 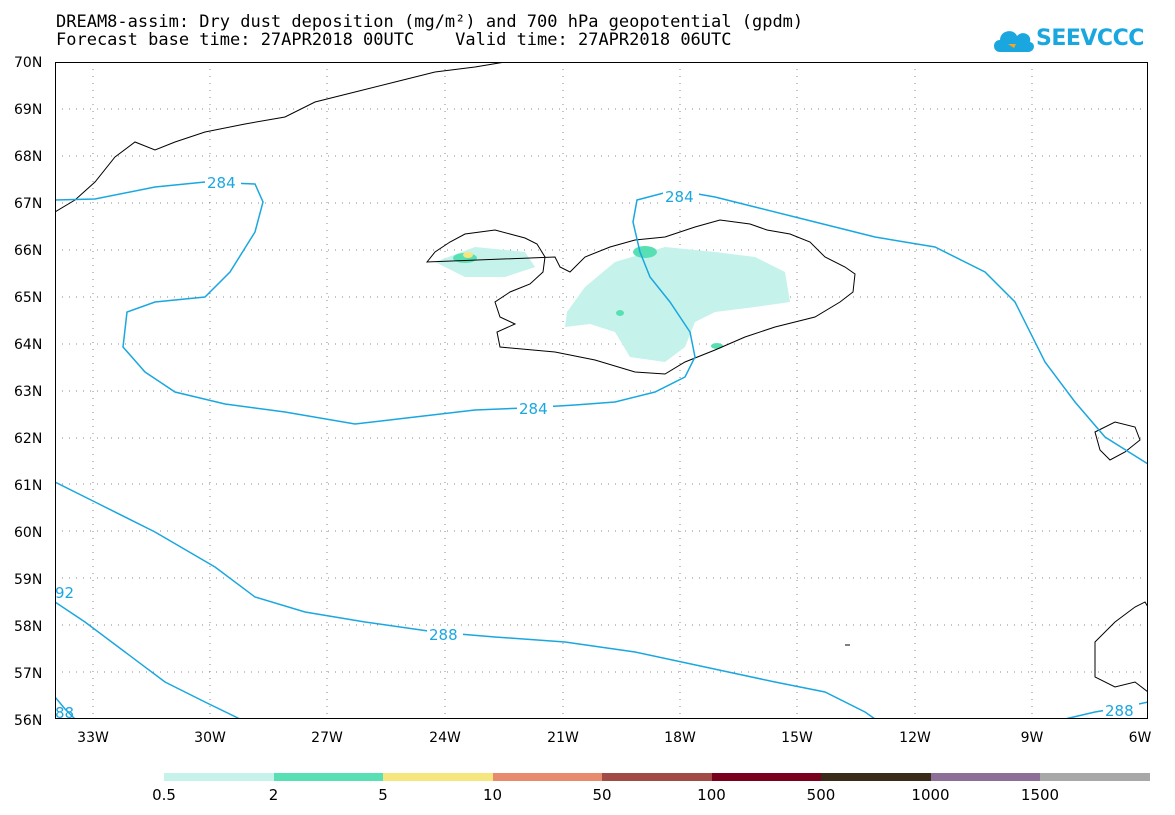 What do you see at coordinates (930, 795) in the screenshot?
I see `colorbar-label: 1000` at bounding box center [930, 795].